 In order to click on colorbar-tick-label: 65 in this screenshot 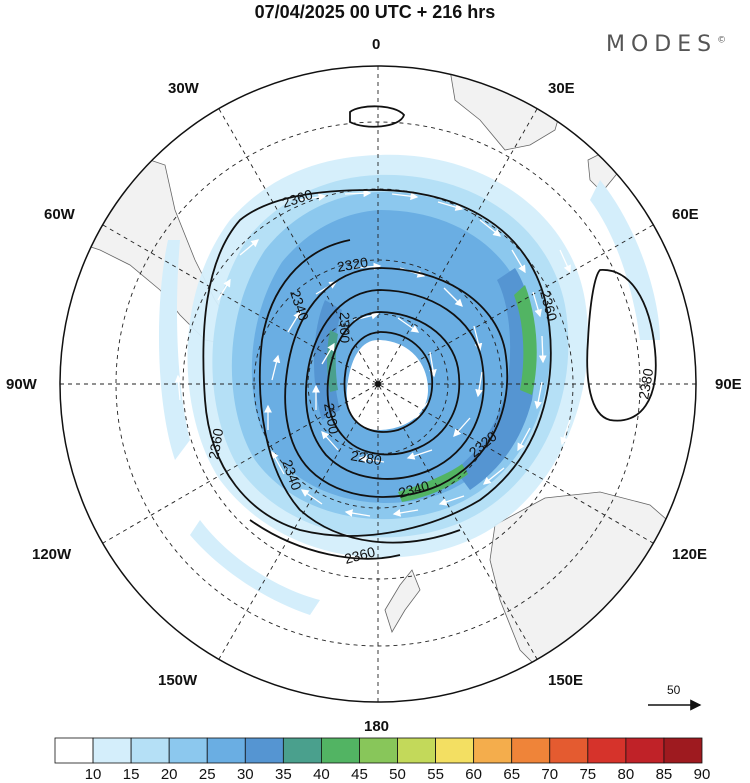, I will do `click(512, 774)`.